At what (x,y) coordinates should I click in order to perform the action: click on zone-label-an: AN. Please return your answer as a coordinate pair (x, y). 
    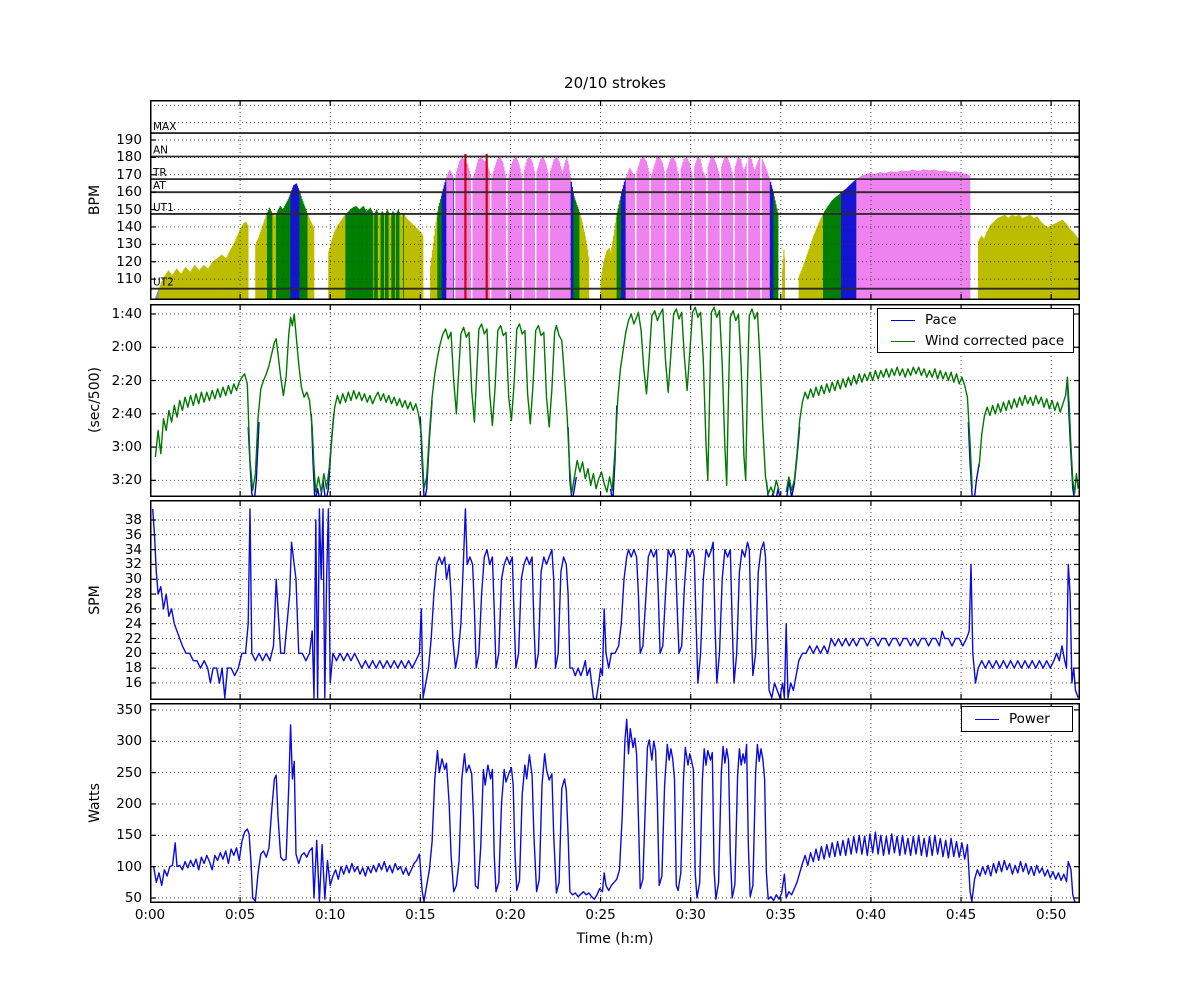
    Looking at the image, I should click on (160, 151).